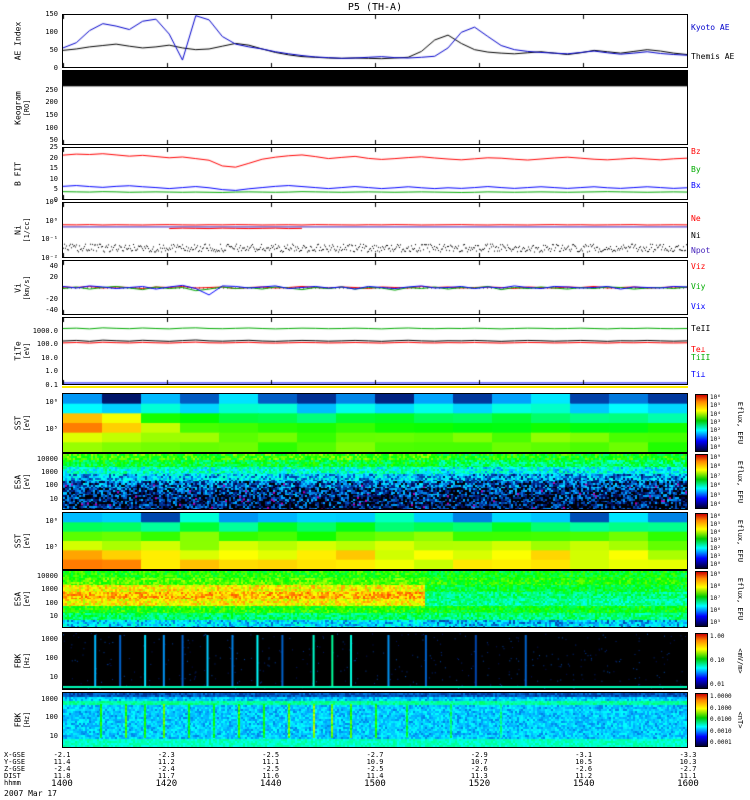 This screenshot has width=750, height=800. I want to click on footer-date: 2007 Mar 17, so click(30, 793).